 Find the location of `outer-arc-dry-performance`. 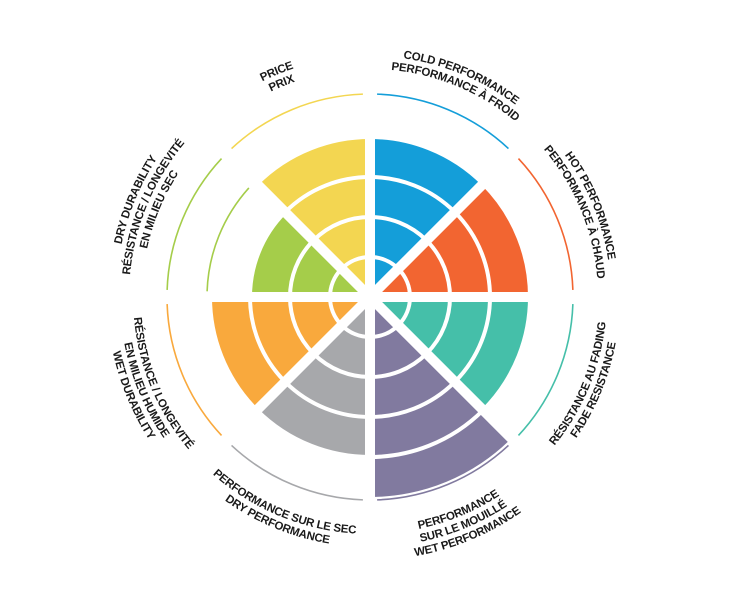

outer-arc-dry-performance is located at coordinates (297, 472).